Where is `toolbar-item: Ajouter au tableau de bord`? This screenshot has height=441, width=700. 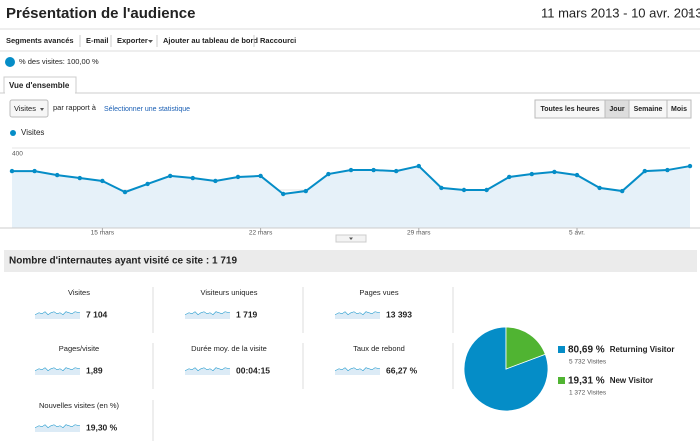
toolbar-item: Ajouter au tableau de bord is located at coordinates (210, 40).